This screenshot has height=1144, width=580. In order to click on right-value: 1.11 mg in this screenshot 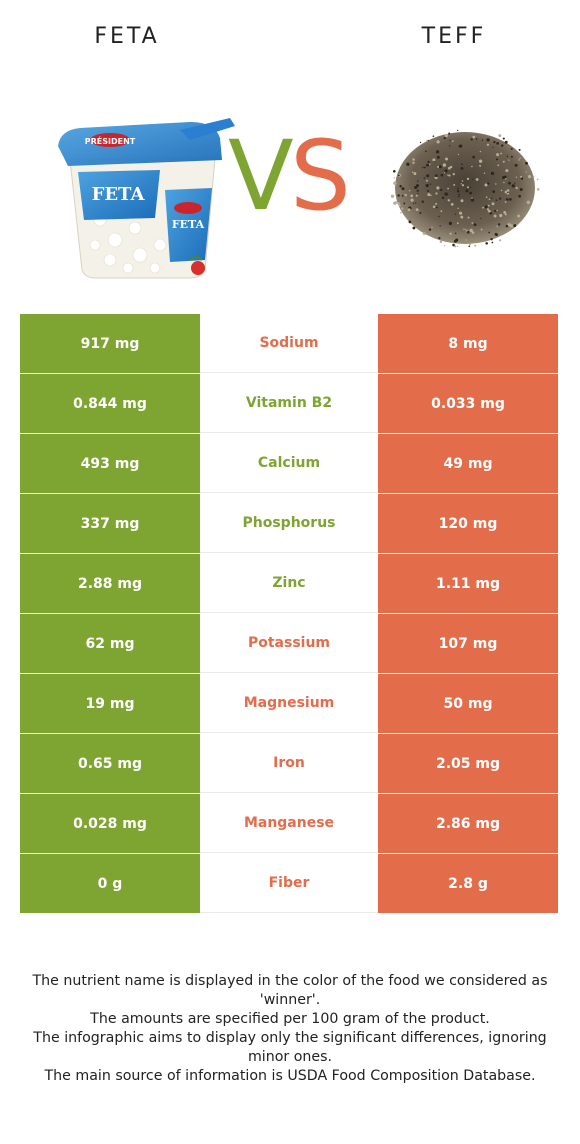, I will do `click(468, 583)`.